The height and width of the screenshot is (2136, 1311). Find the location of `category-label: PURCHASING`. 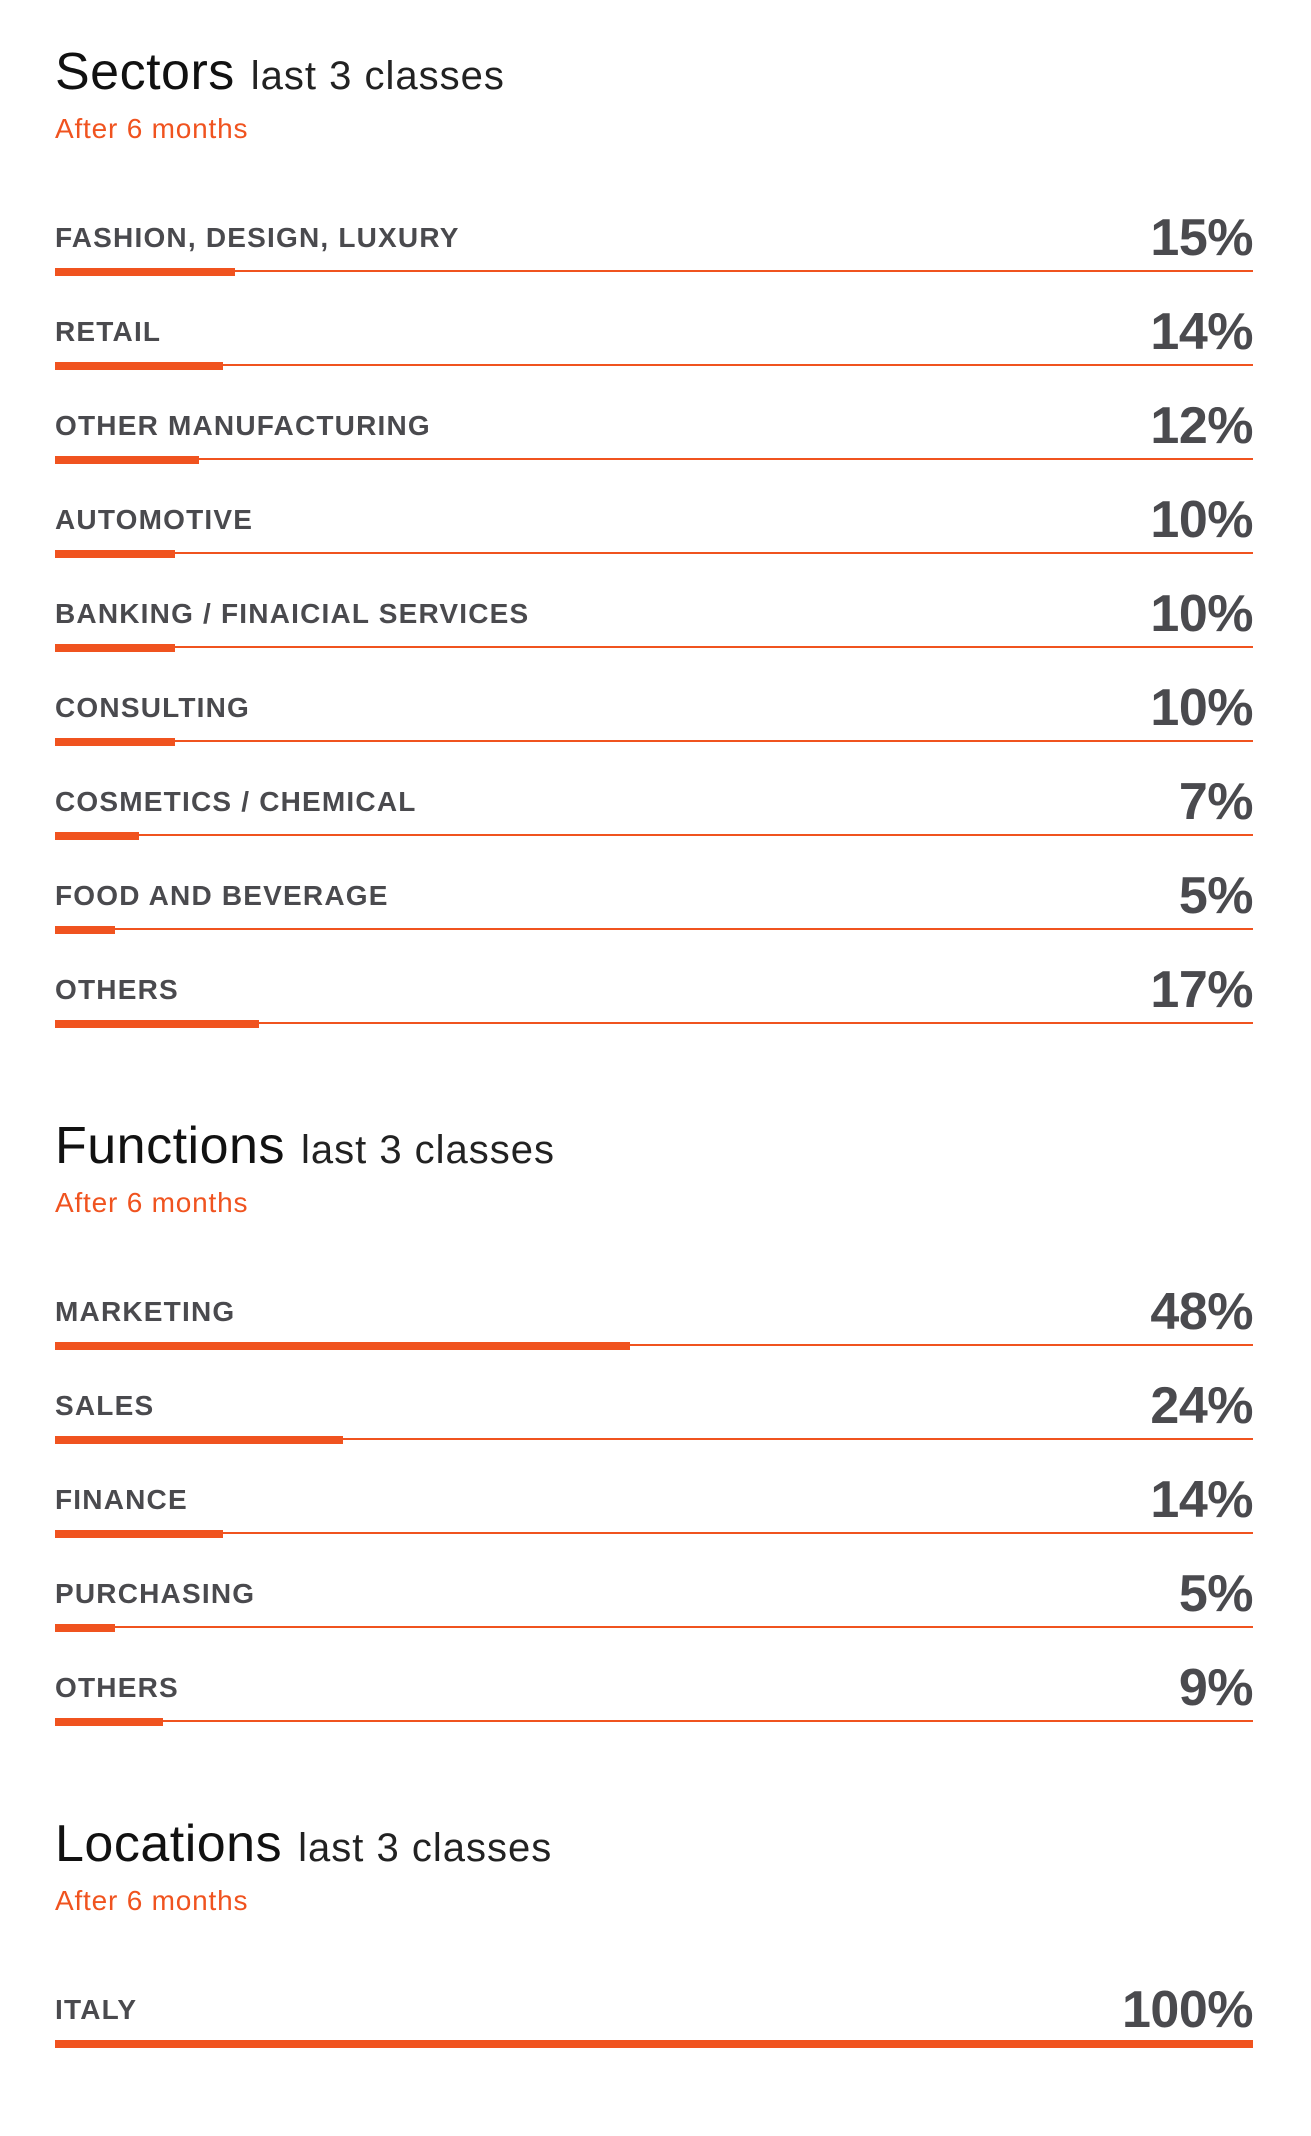

category-label: PURCHASING is located at coordinates (155, 1593).